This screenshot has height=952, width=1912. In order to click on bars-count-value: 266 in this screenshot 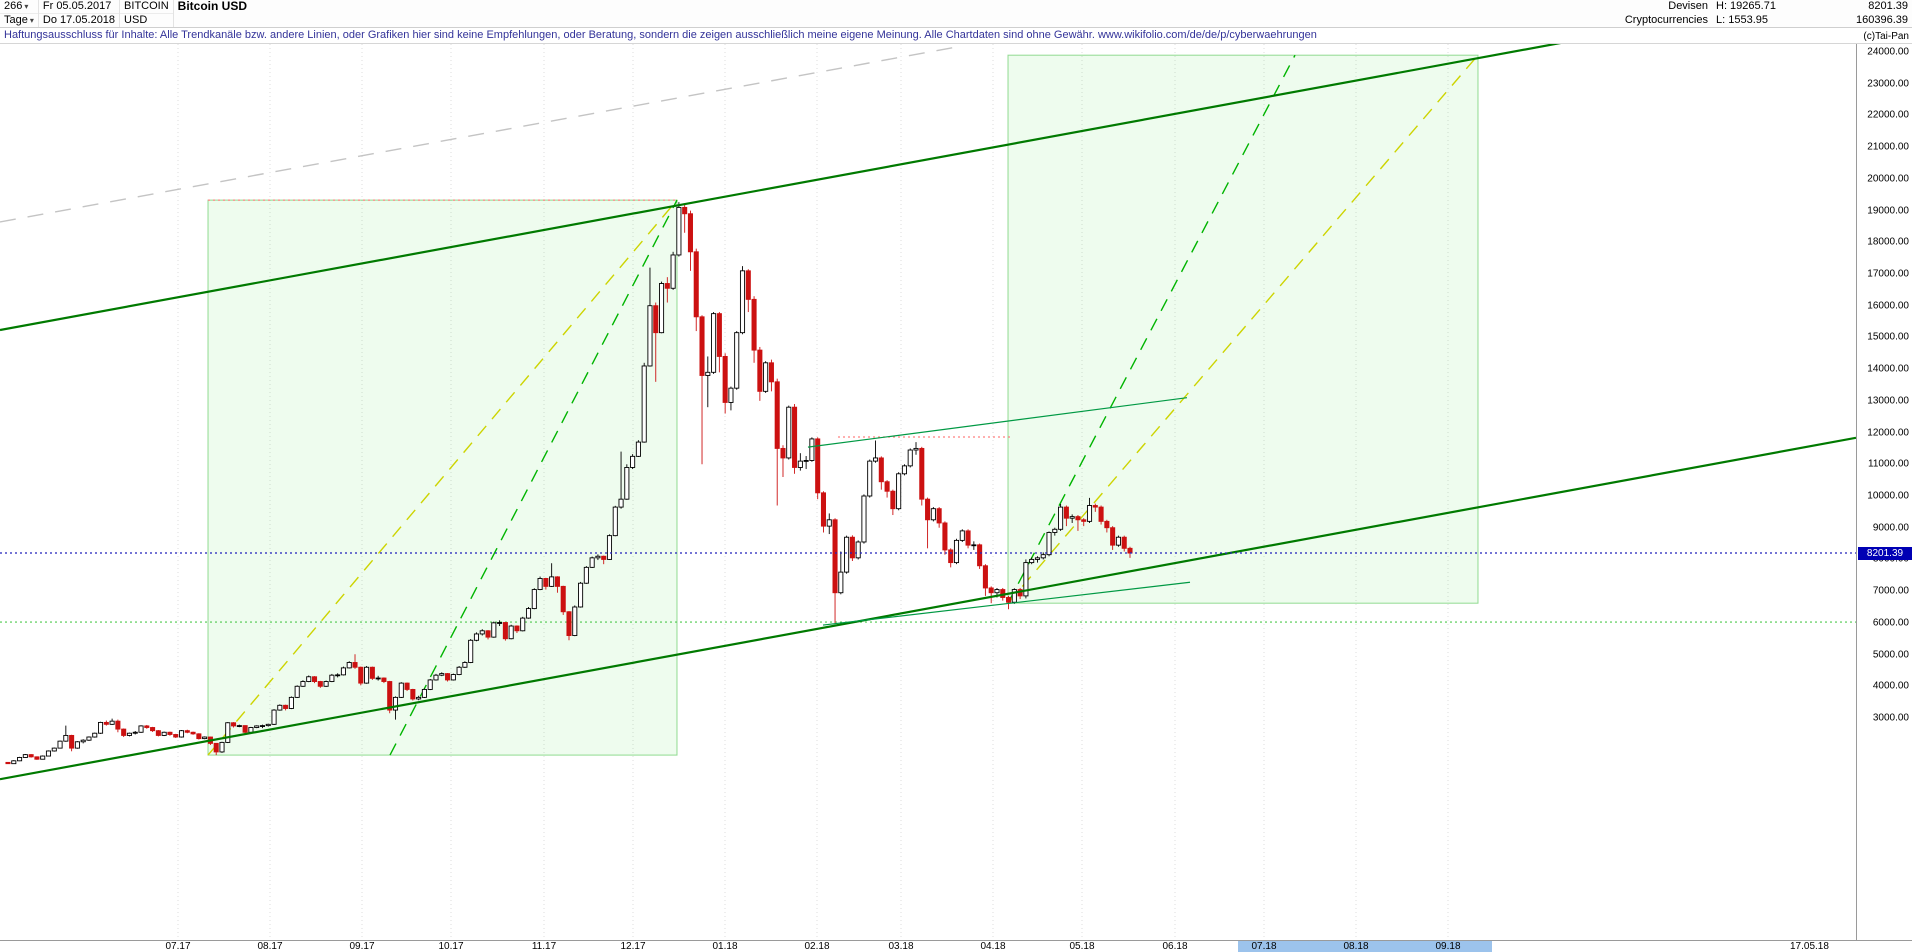, I will do `click(13, 6)`.